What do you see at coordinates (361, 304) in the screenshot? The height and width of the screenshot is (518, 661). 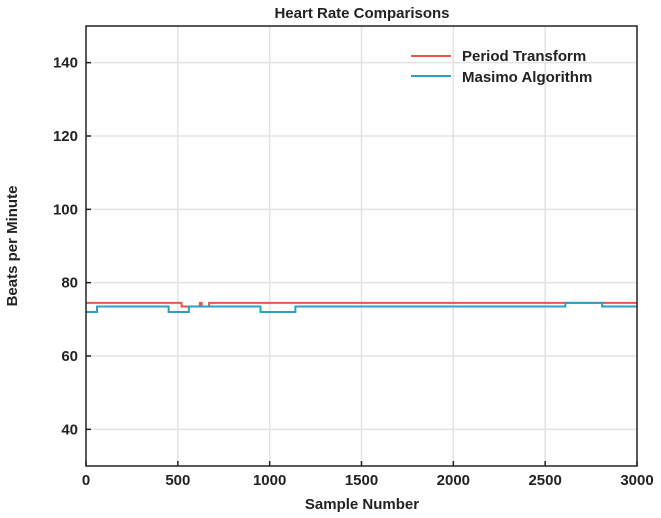 I see `series-line-period-transform` at bounding box center [361, 304].